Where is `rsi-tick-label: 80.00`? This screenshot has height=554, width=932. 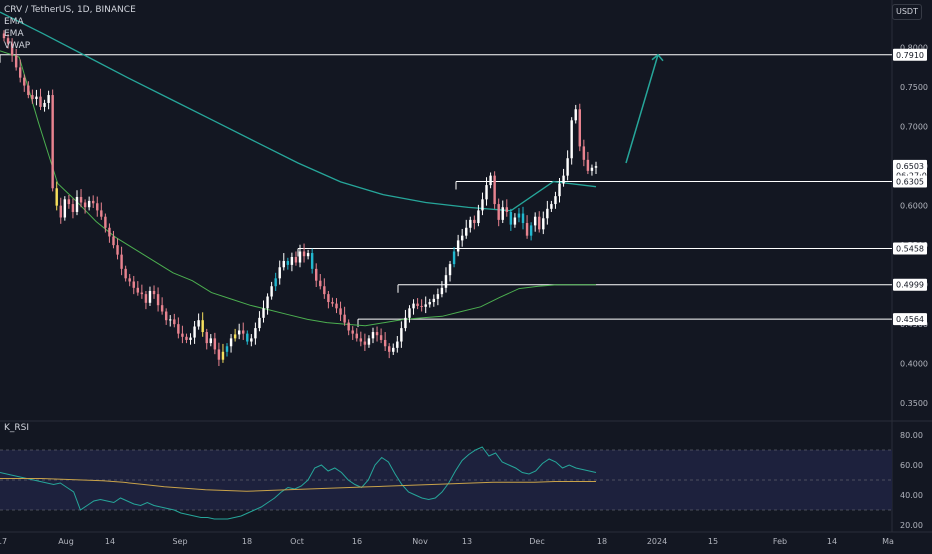 rsi-tick-label: 80.00 is located at coordinates (911, 435).